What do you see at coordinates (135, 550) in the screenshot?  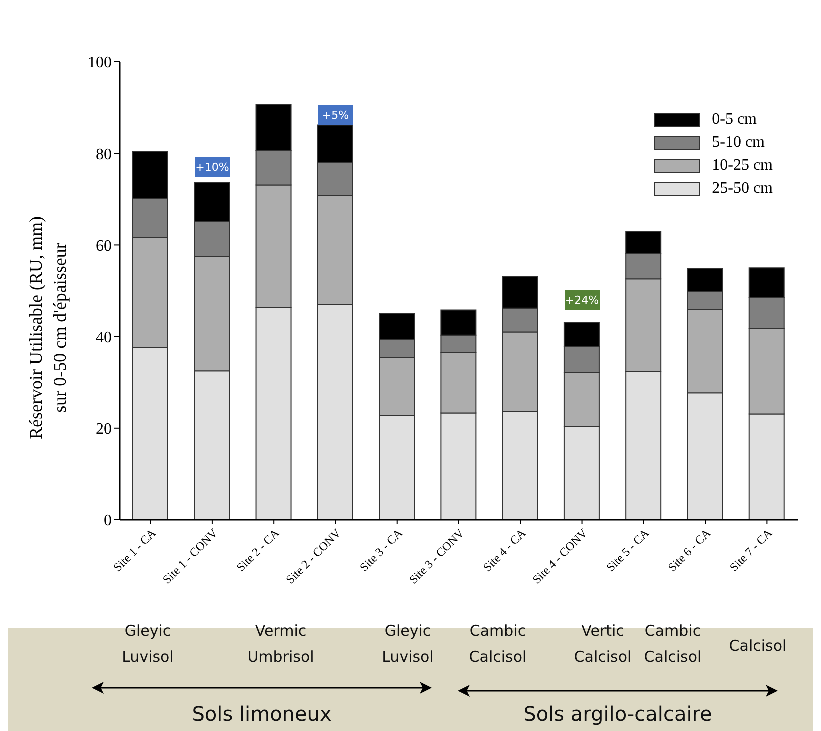 I see `x-tick-label: Site 1 - CA` at bounding box center [135, 550].